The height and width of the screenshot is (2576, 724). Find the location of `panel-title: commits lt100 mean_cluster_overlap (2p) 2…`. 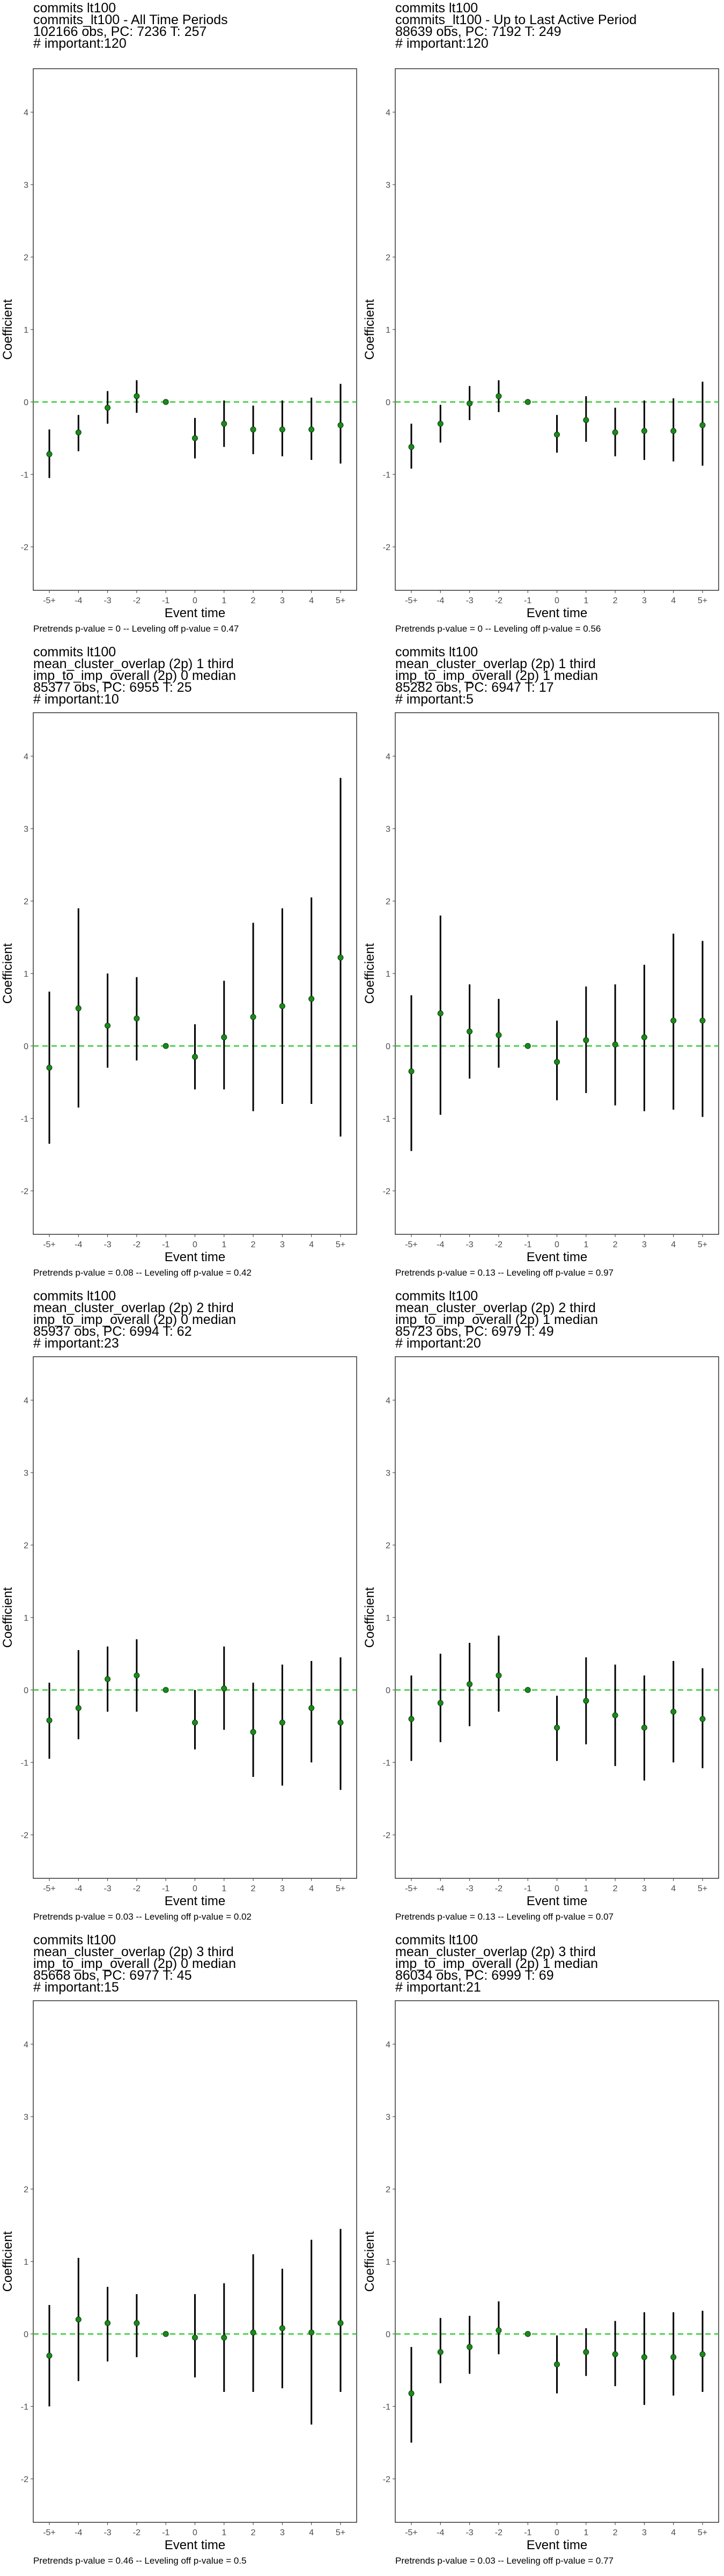

panel-title: commits lt100 mean_cluster_overlap (2p) 2… is located at coordinates (496, 1320).